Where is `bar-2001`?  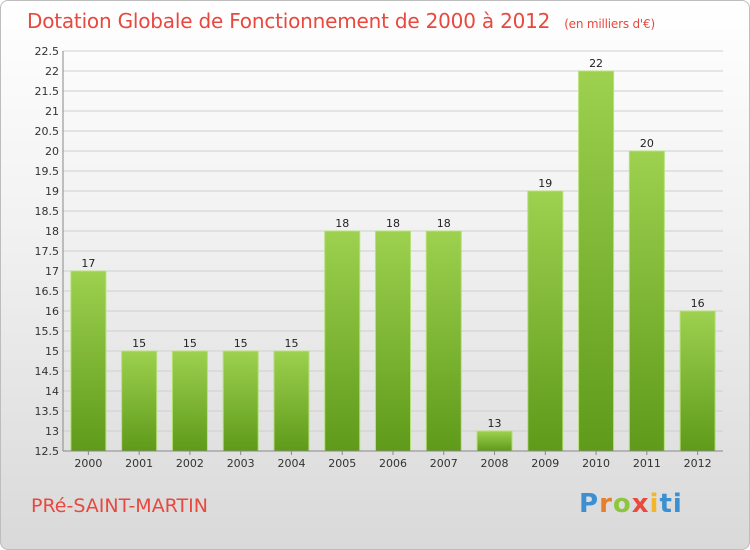 bar-2001 is located at coordinates (139, 401).